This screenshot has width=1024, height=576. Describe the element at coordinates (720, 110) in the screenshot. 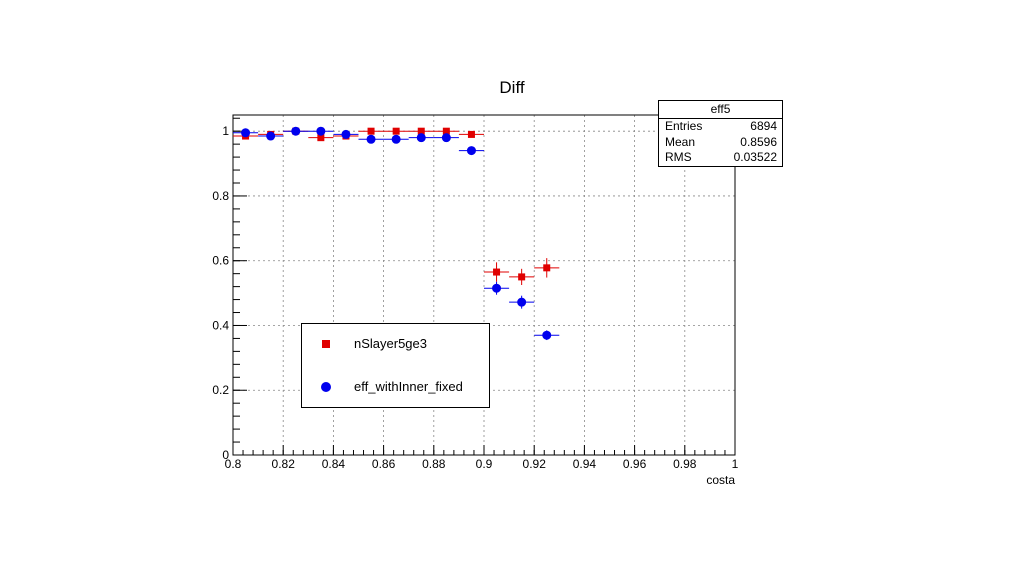

I see `stats-title: eff5` at that location.